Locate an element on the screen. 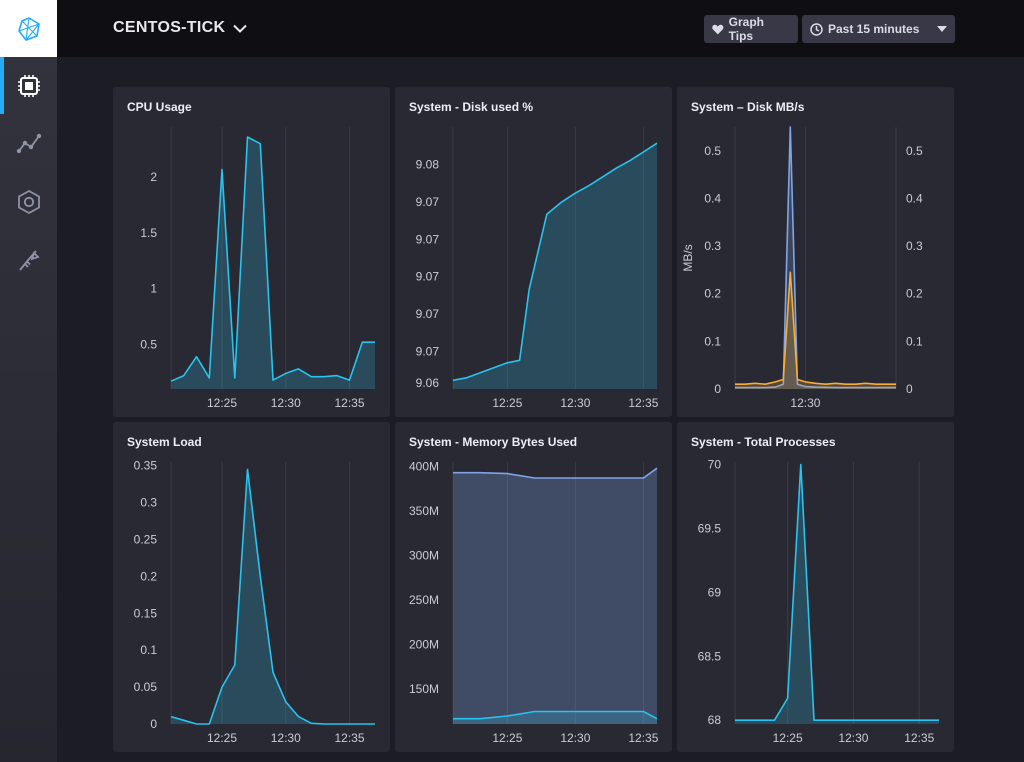  time-range-dropdown: Past 15 minutes is located at coordinates (878, 29).